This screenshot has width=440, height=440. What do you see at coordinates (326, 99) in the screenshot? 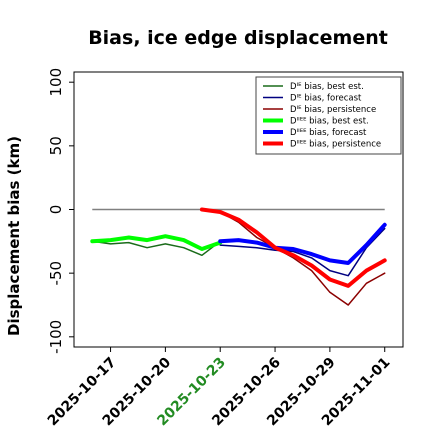
I see `legend-entry: Dᴵᴱ bias, forecast` at bounding box center [326, 99].